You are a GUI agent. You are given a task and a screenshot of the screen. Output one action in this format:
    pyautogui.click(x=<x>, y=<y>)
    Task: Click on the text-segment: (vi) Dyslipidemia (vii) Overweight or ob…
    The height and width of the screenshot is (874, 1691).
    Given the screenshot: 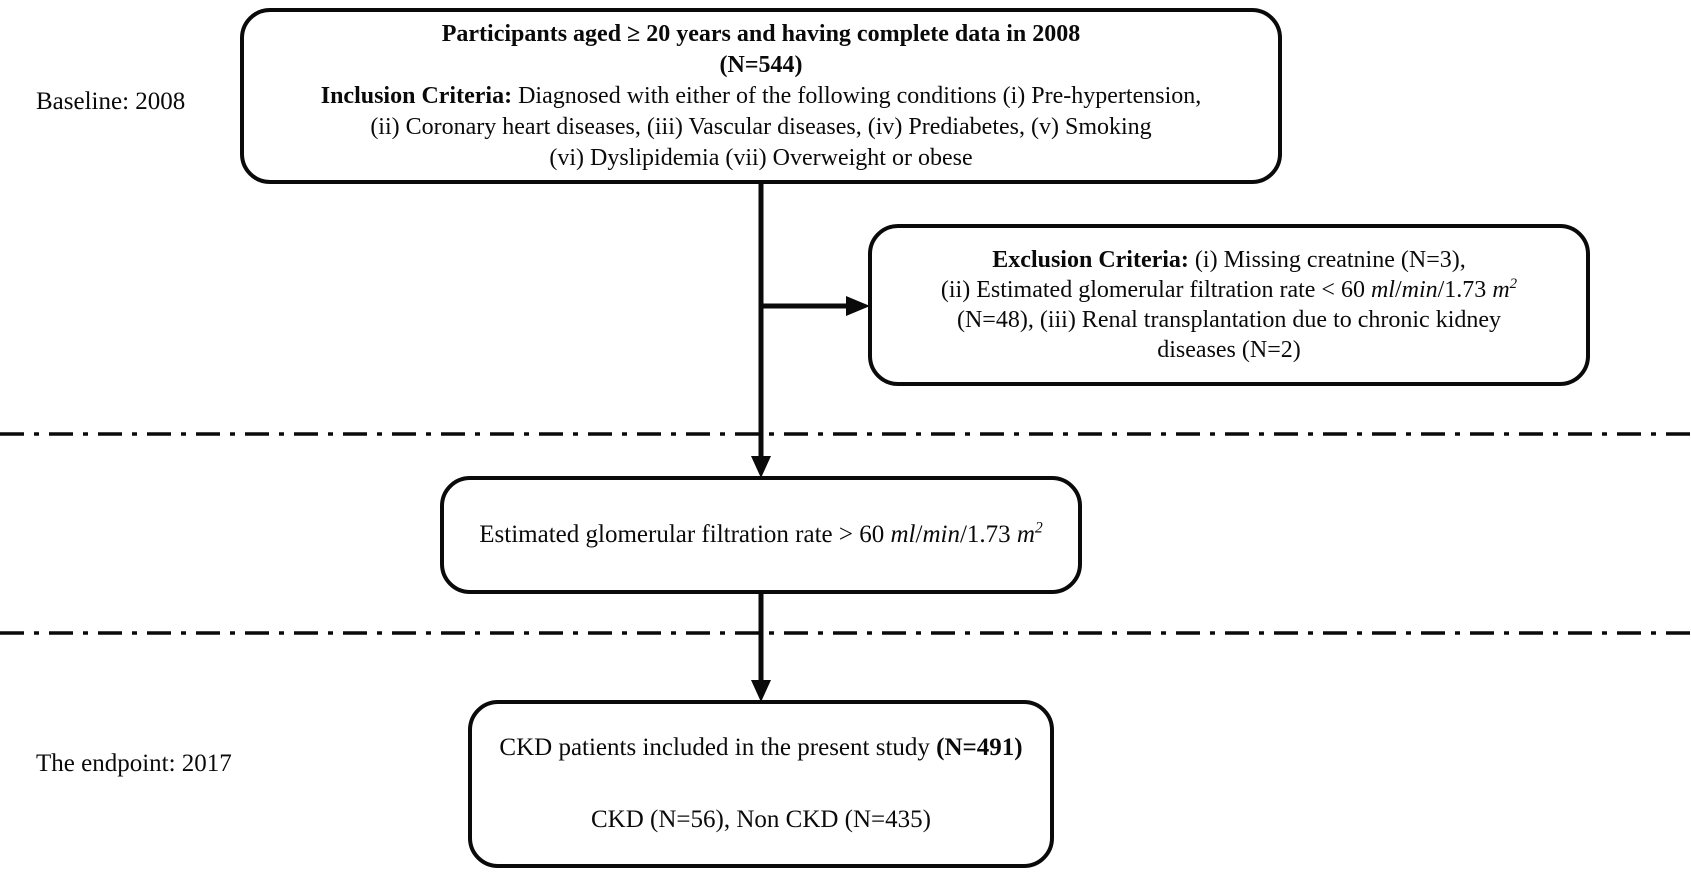 What is the action you would take?
    pyautogui.click(x=761, y=157)
    